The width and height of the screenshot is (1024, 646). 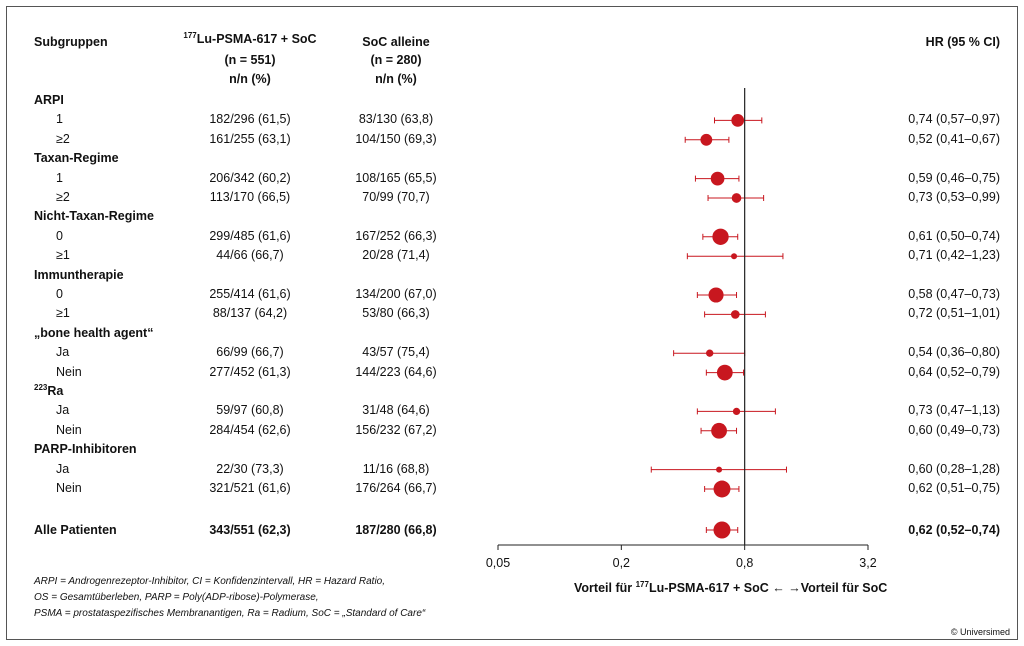 What do you see at coordinates (94, 332) in the screenshot?
I see `group-label: „bone health agent“` at bounding box center [94, 332].